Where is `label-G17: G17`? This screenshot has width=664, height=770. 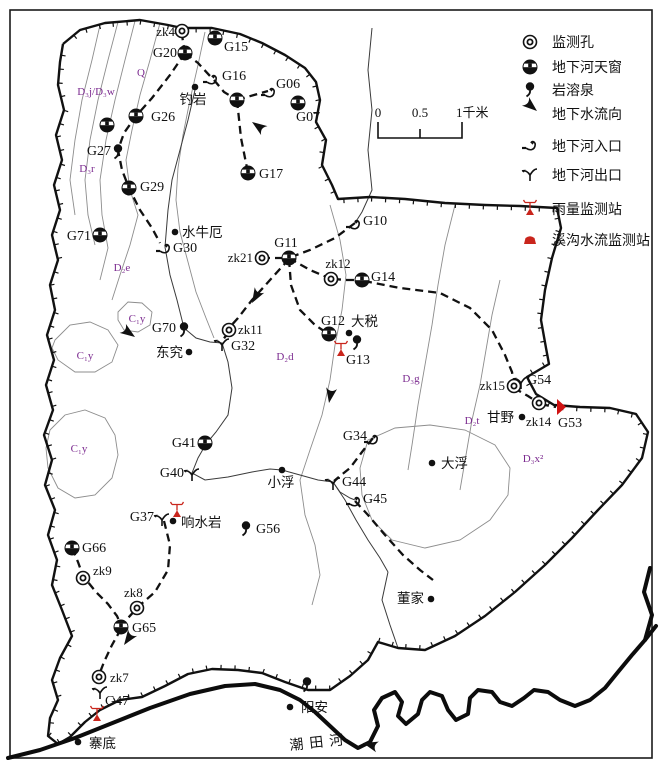
label-G17: G17 is located at coordinates (271, 174).